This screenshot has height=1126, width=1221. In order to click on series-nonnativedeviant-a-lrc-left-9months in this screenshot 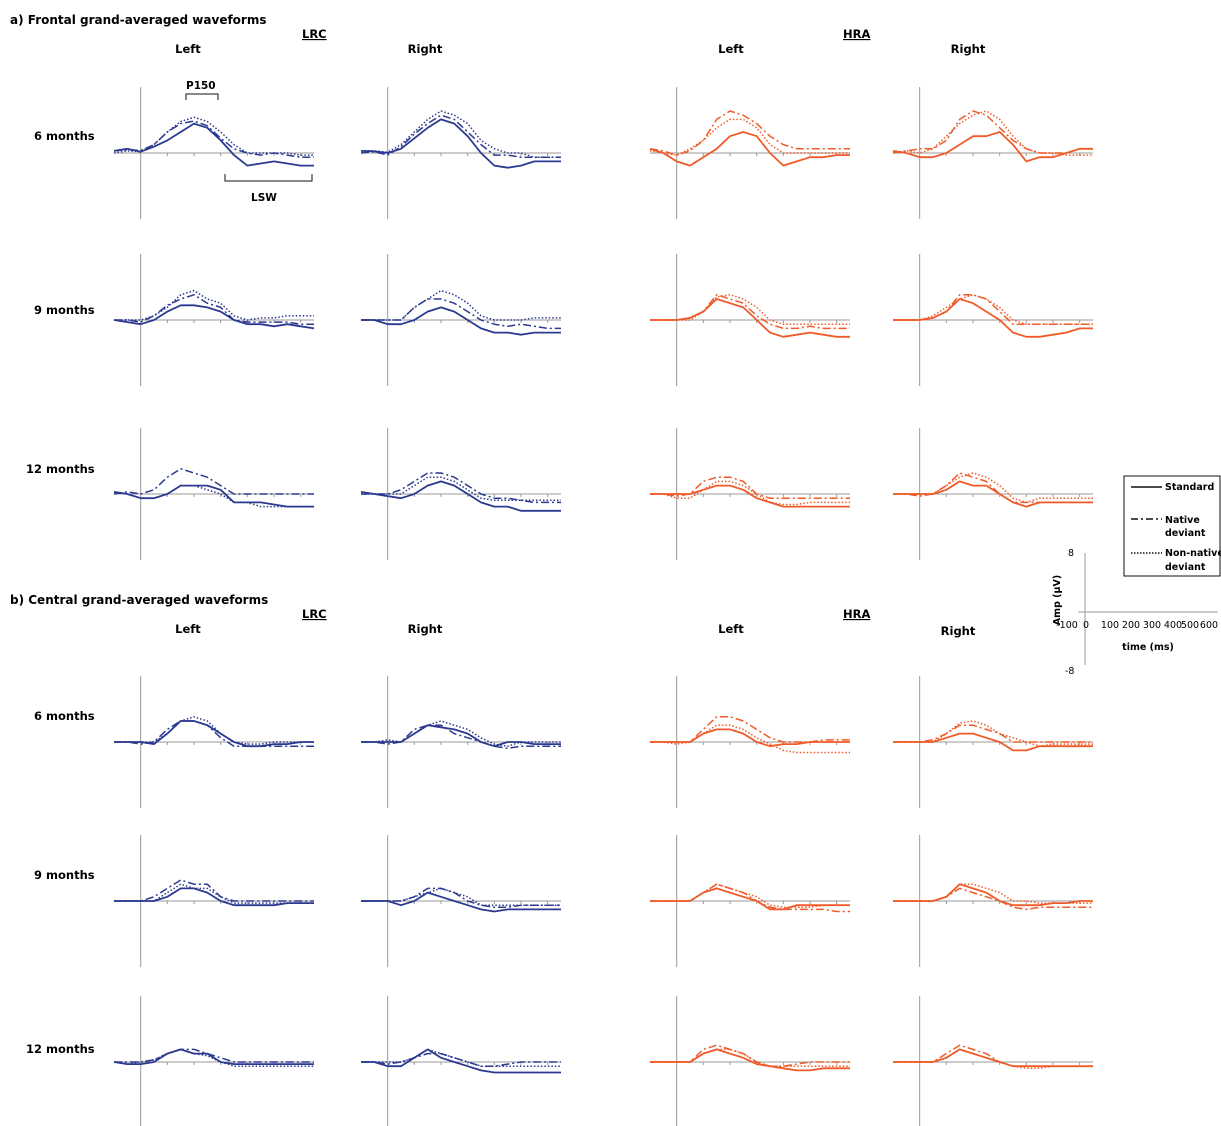, I will do `click(214, 305)`.